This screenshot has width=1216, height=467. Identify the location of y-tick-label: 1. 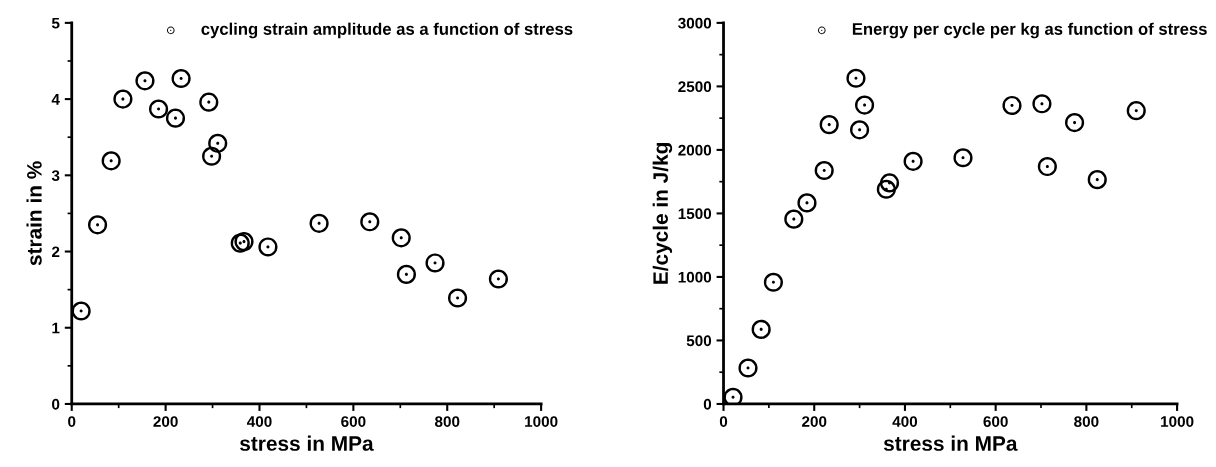
(56, 328).